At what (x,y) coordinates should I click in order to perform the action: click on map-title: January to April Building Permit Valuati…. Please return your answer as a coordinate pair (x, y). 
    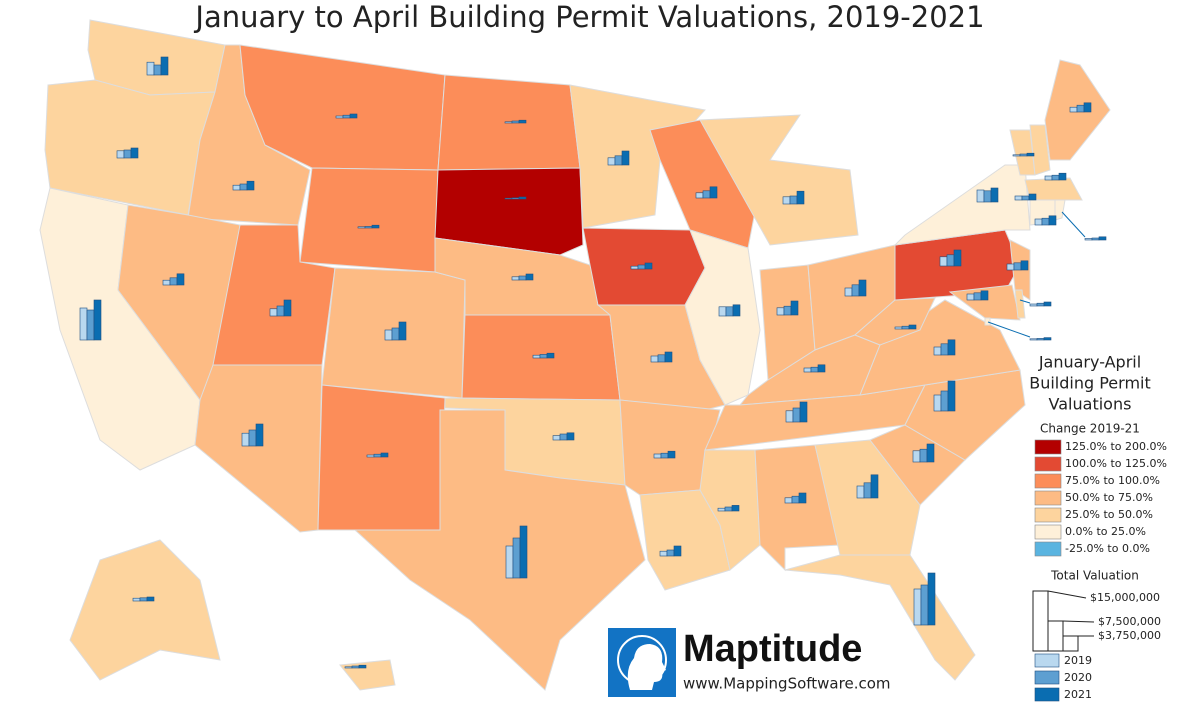
    Looking at the image, I should click on (588, 17).